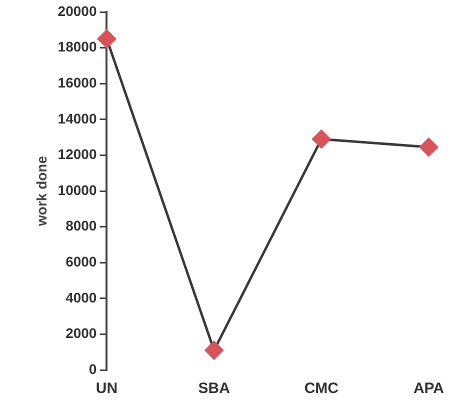 The image size is (454, 412). I want to click on y-tick-label: 8000, so click(81, 226).